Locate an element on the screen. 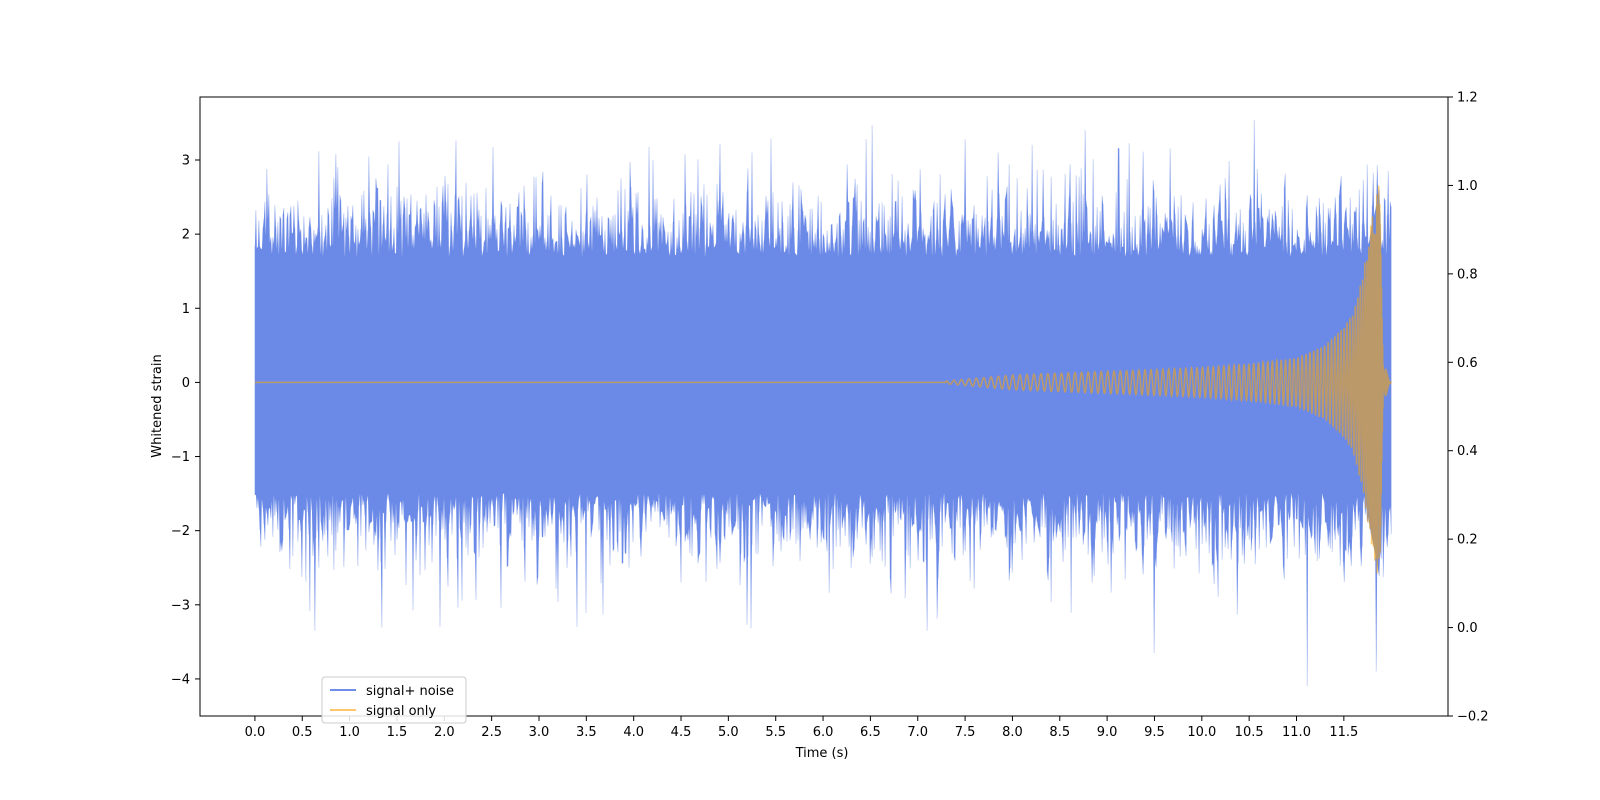  x-tick-label: 1.5 is located at coordinates (397, 732).